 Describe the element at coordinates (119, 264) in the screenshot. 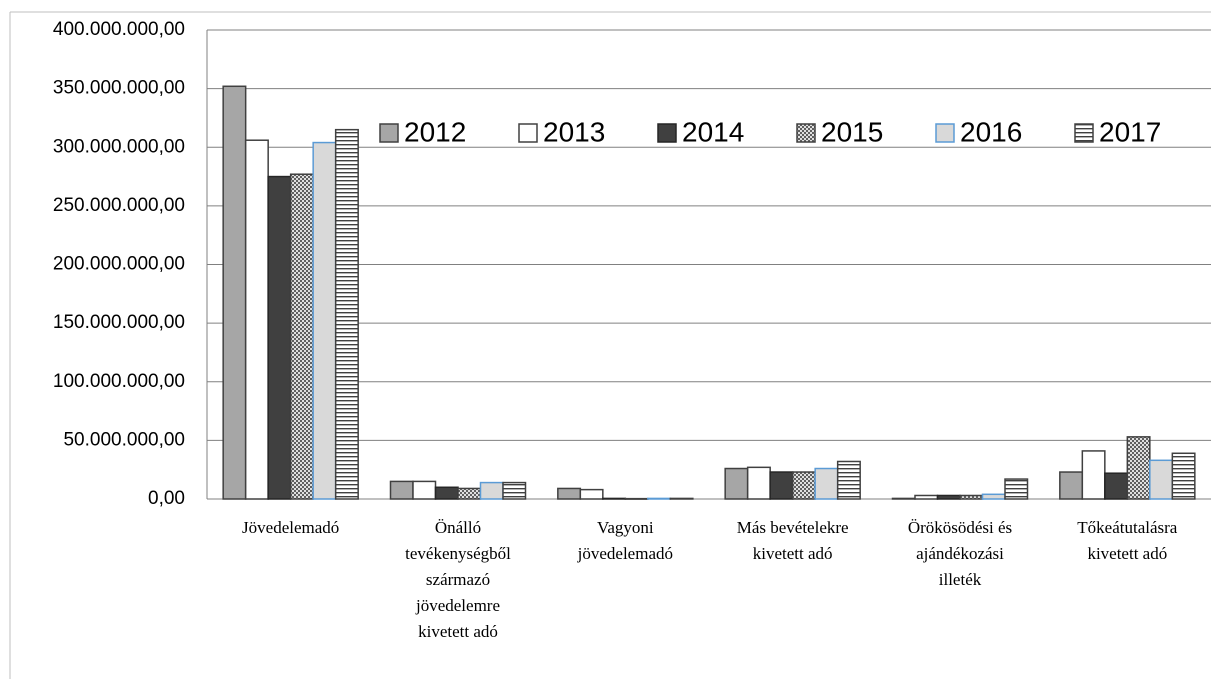

I see `y-tick-label: 200.000.000,00` at that location.